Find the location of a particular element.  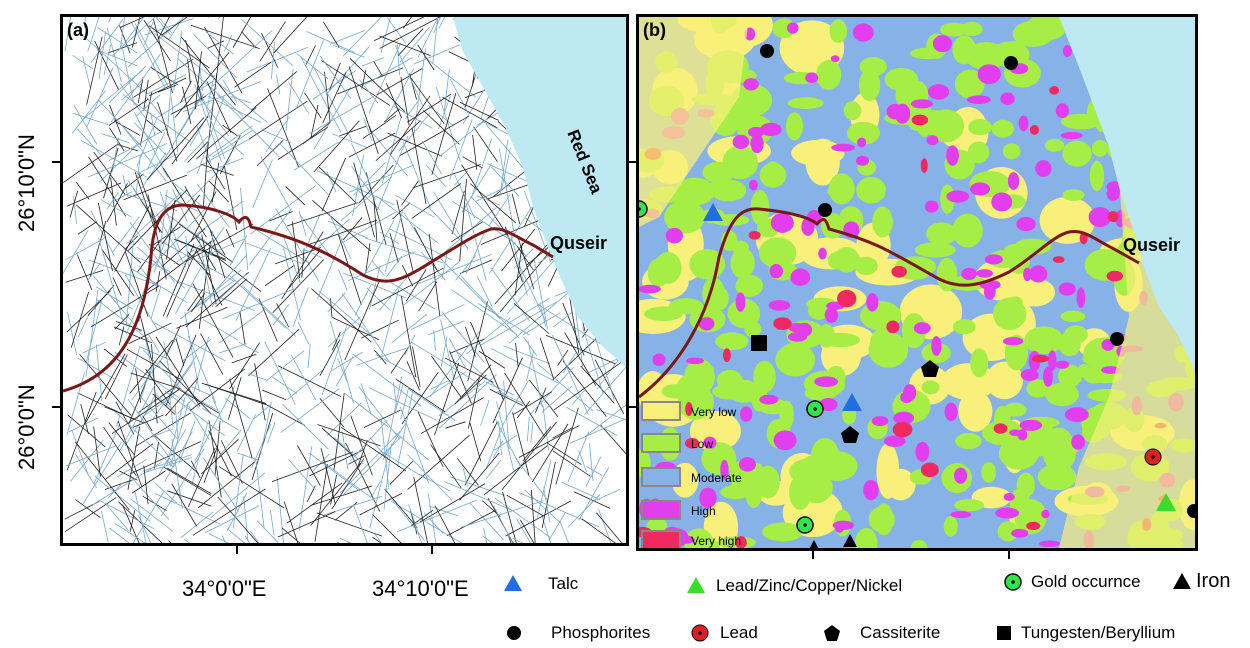

legend-label-high: High is located at coordinates (703, 511).